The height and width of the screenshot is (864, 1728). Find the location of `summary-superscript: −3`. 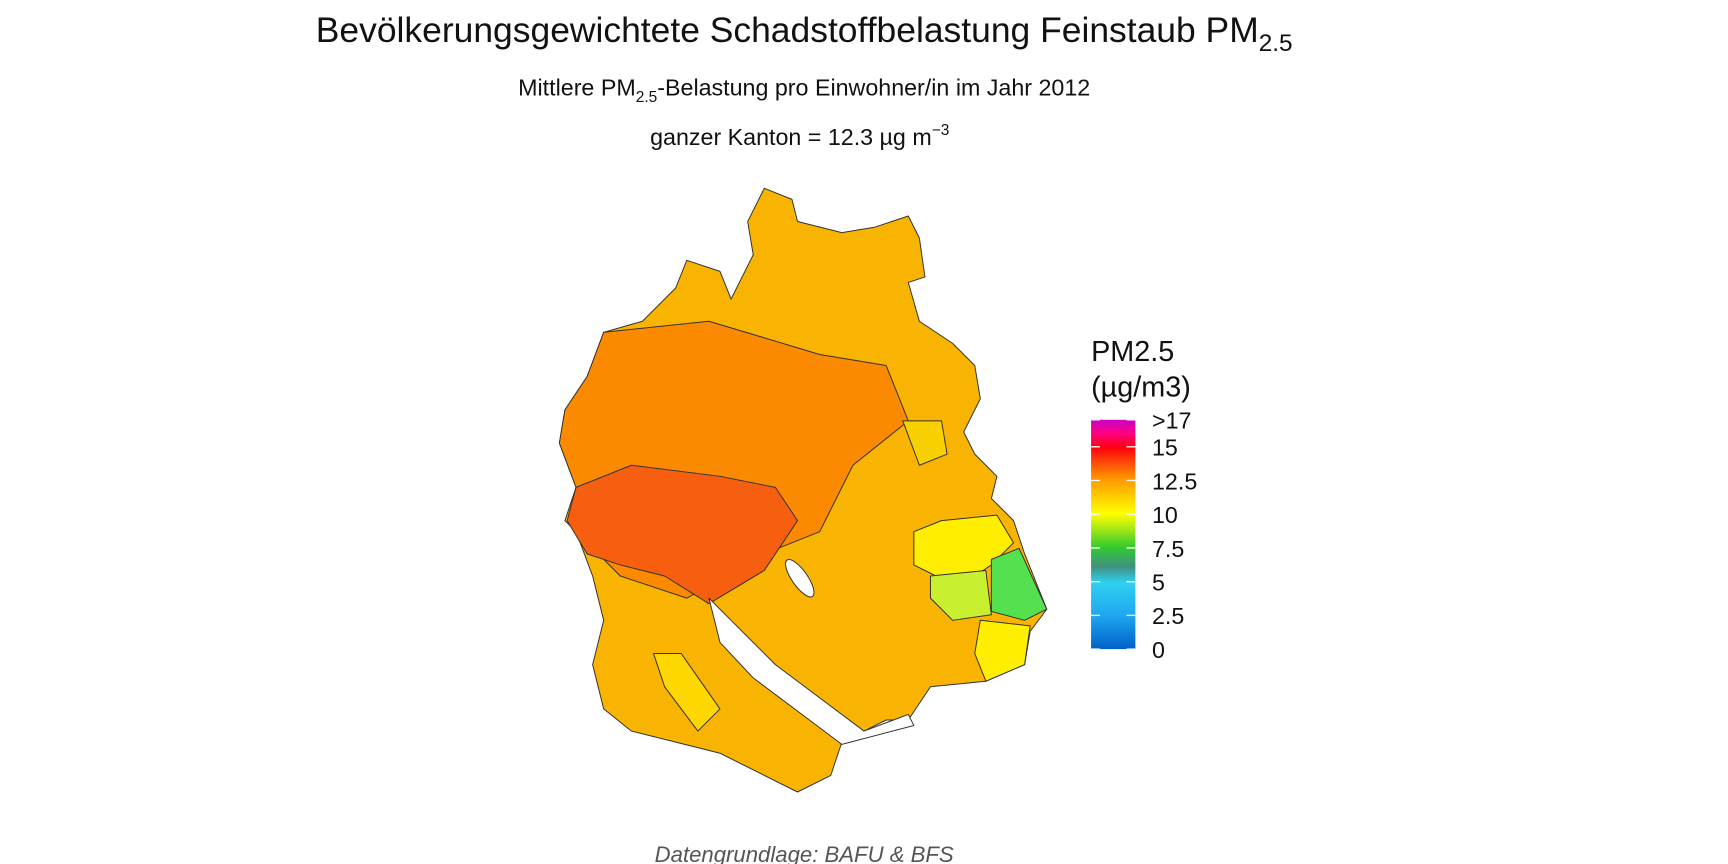

summary-superscript: −3 is located at coordinates (941, 130).